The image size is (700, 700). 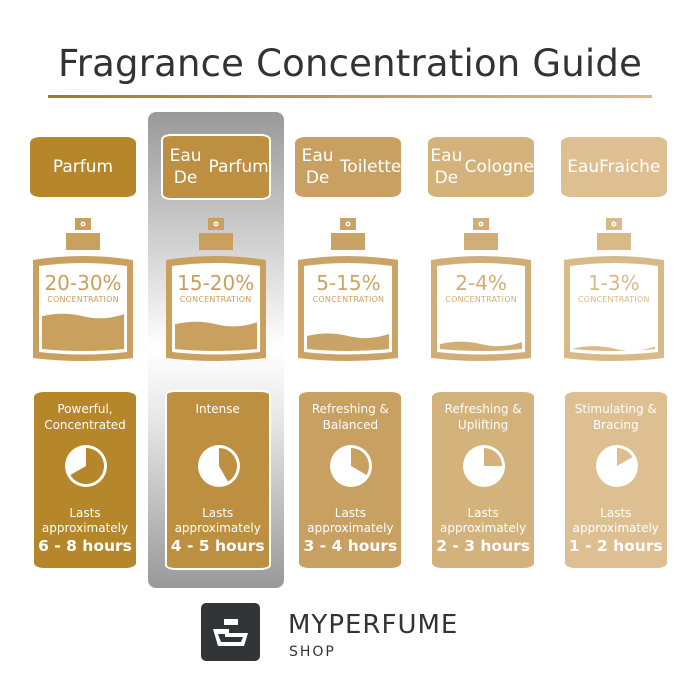 What do you see at coordinates (350, 63) in the screenshot?
I see `page-title: Fragrance Concentration Guide` at bounding box center [350, 63].